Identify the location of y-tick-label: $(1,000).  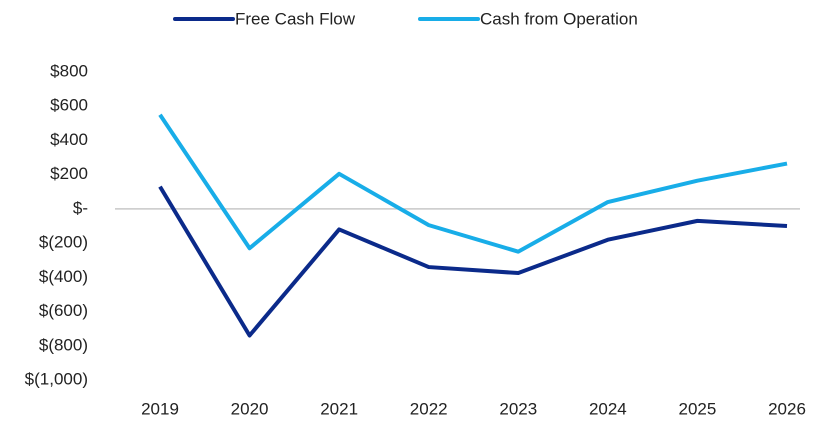
(56, 378).